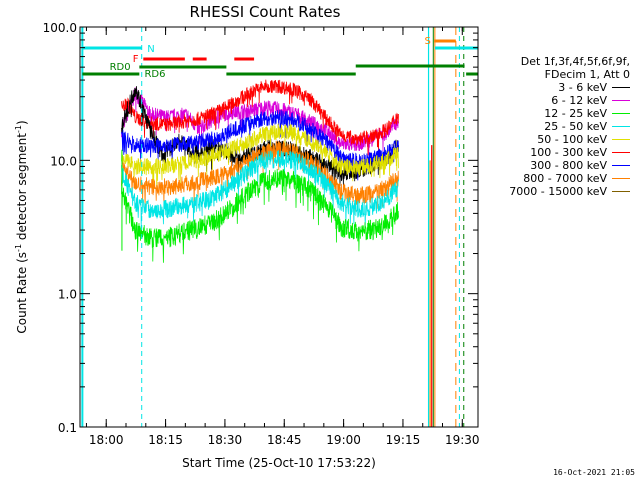  I want to click on y-axis-label: Count Rate (s-1 detector segment-1), so click(21, 226).